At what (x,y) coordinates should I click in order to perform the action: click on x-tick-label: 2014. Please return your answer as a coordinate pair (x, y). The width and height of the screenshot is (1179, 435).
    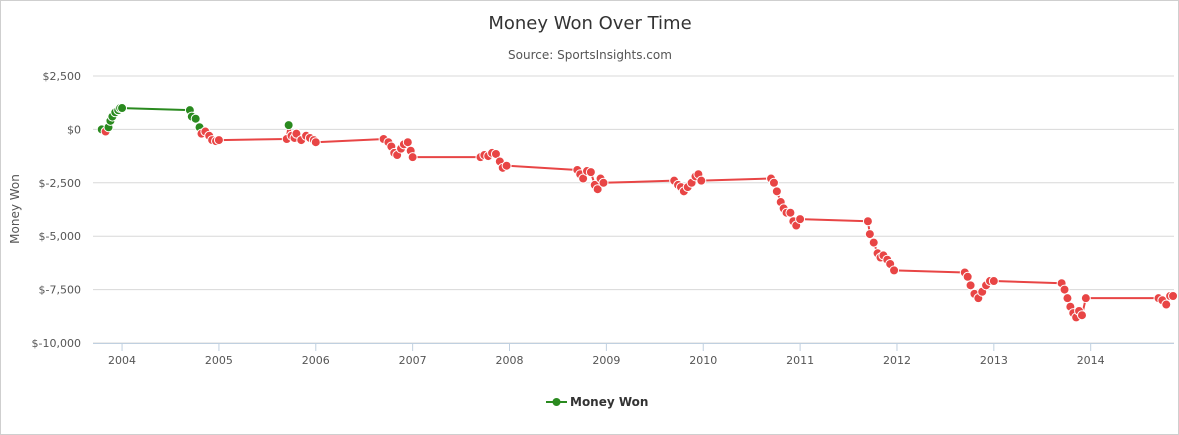
    Looking at the image, I should click on (1091, 360).